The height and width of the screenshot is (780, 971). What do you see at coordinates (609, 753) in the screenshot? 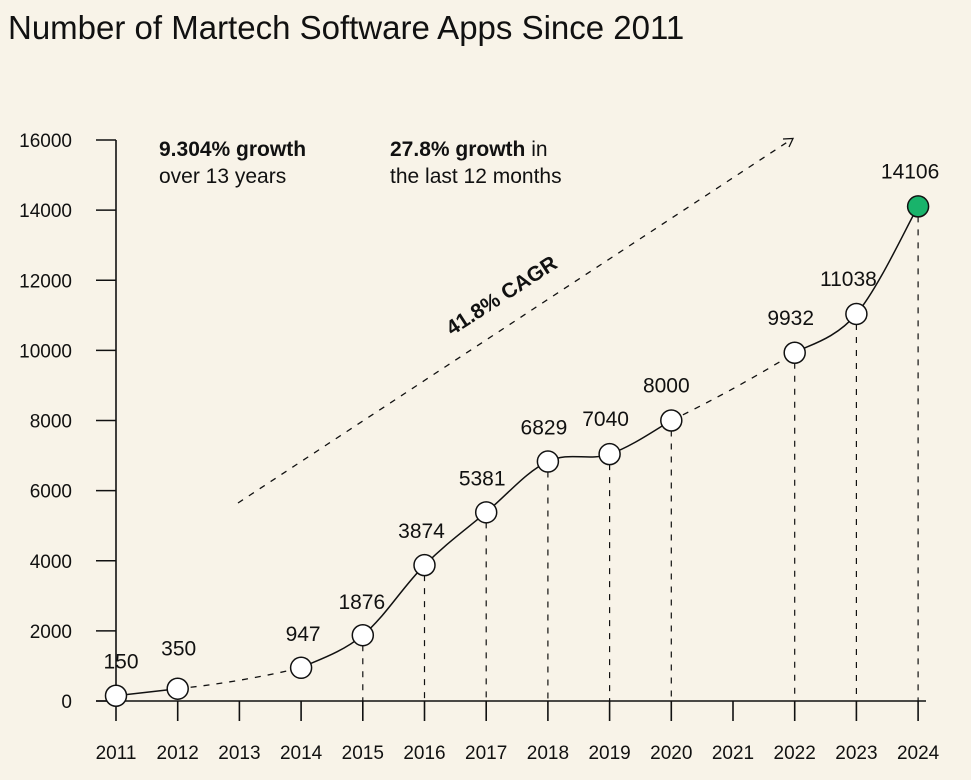
I see `x-tick-label: 2019` at bounding box center [609, 753].